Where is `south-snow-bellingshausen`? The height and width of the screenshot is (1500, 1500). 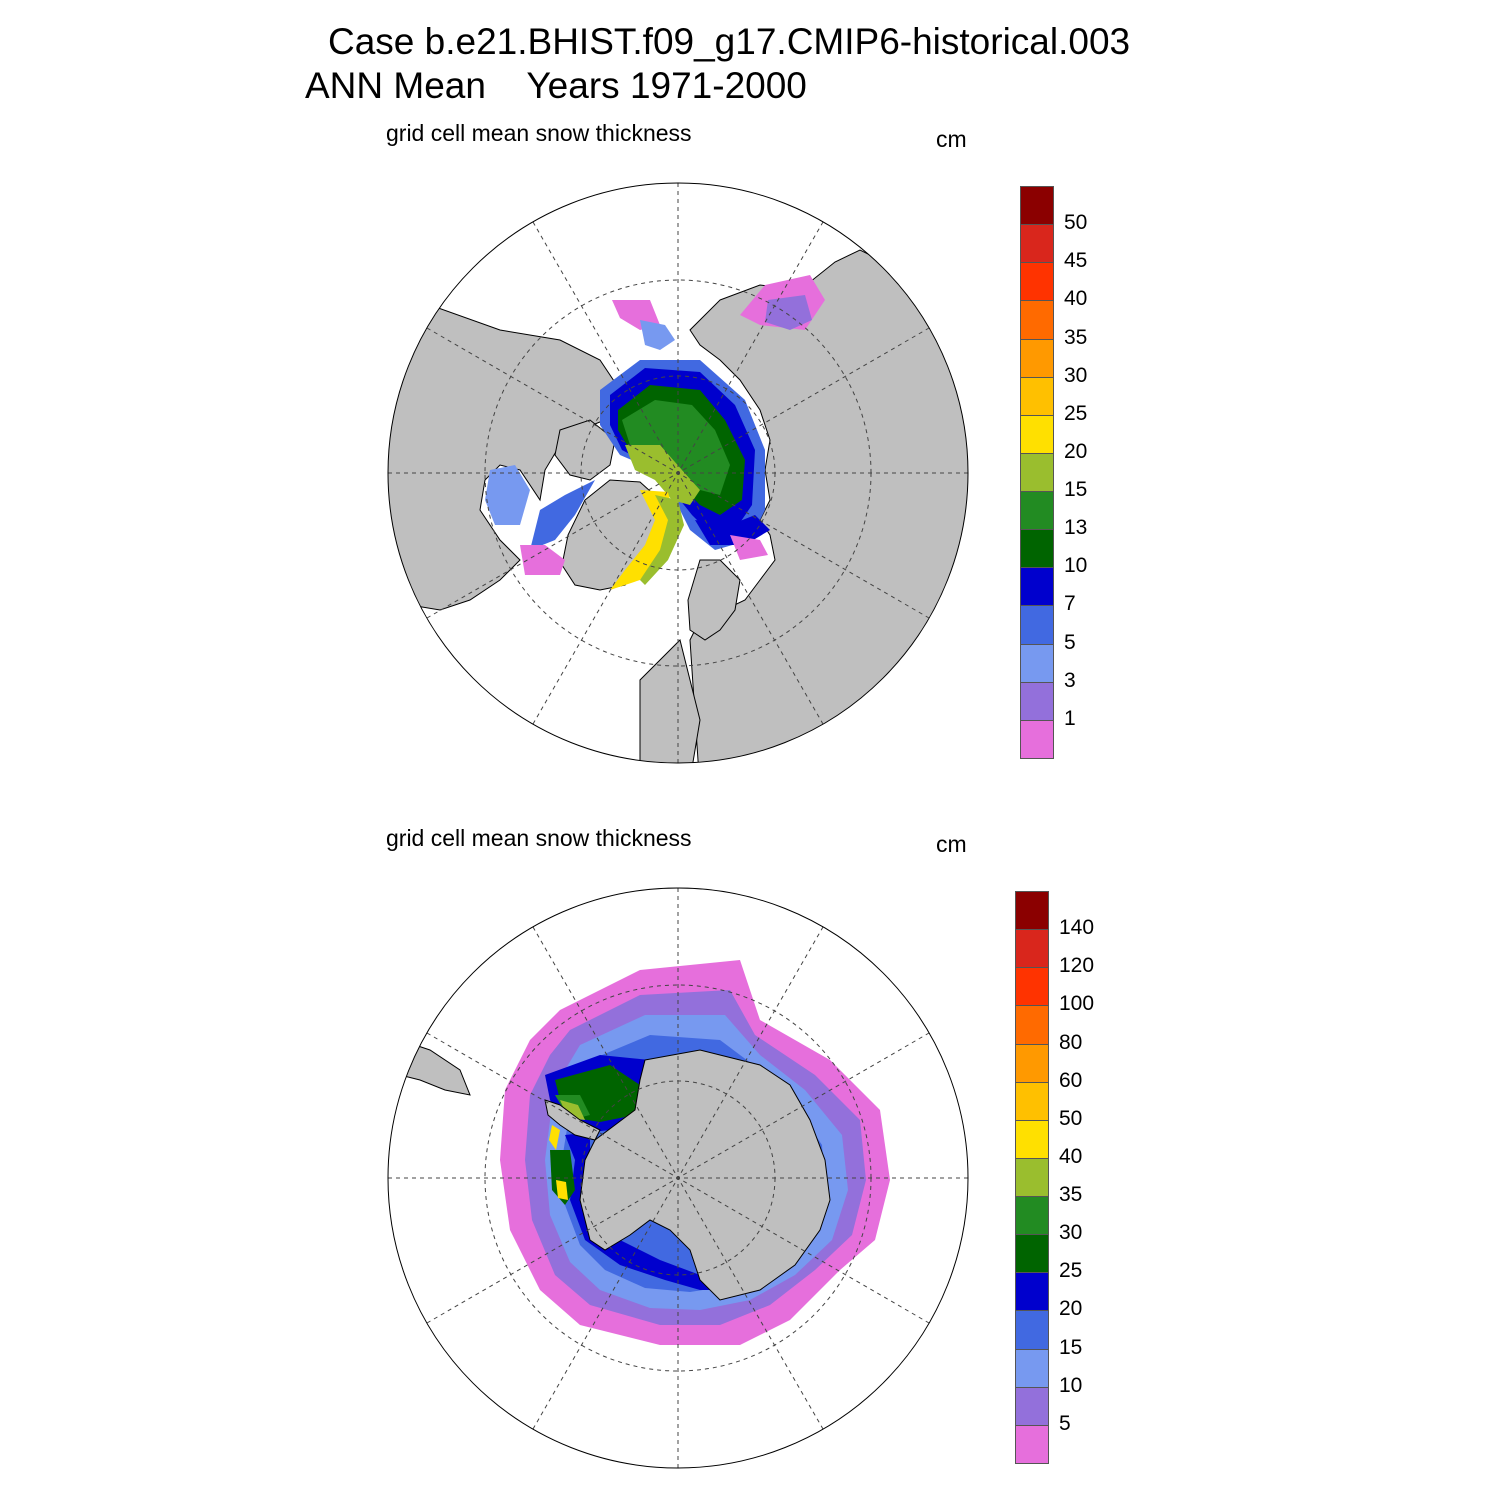 south-snow-bellingshausen is located at coordinates (562, 1177).